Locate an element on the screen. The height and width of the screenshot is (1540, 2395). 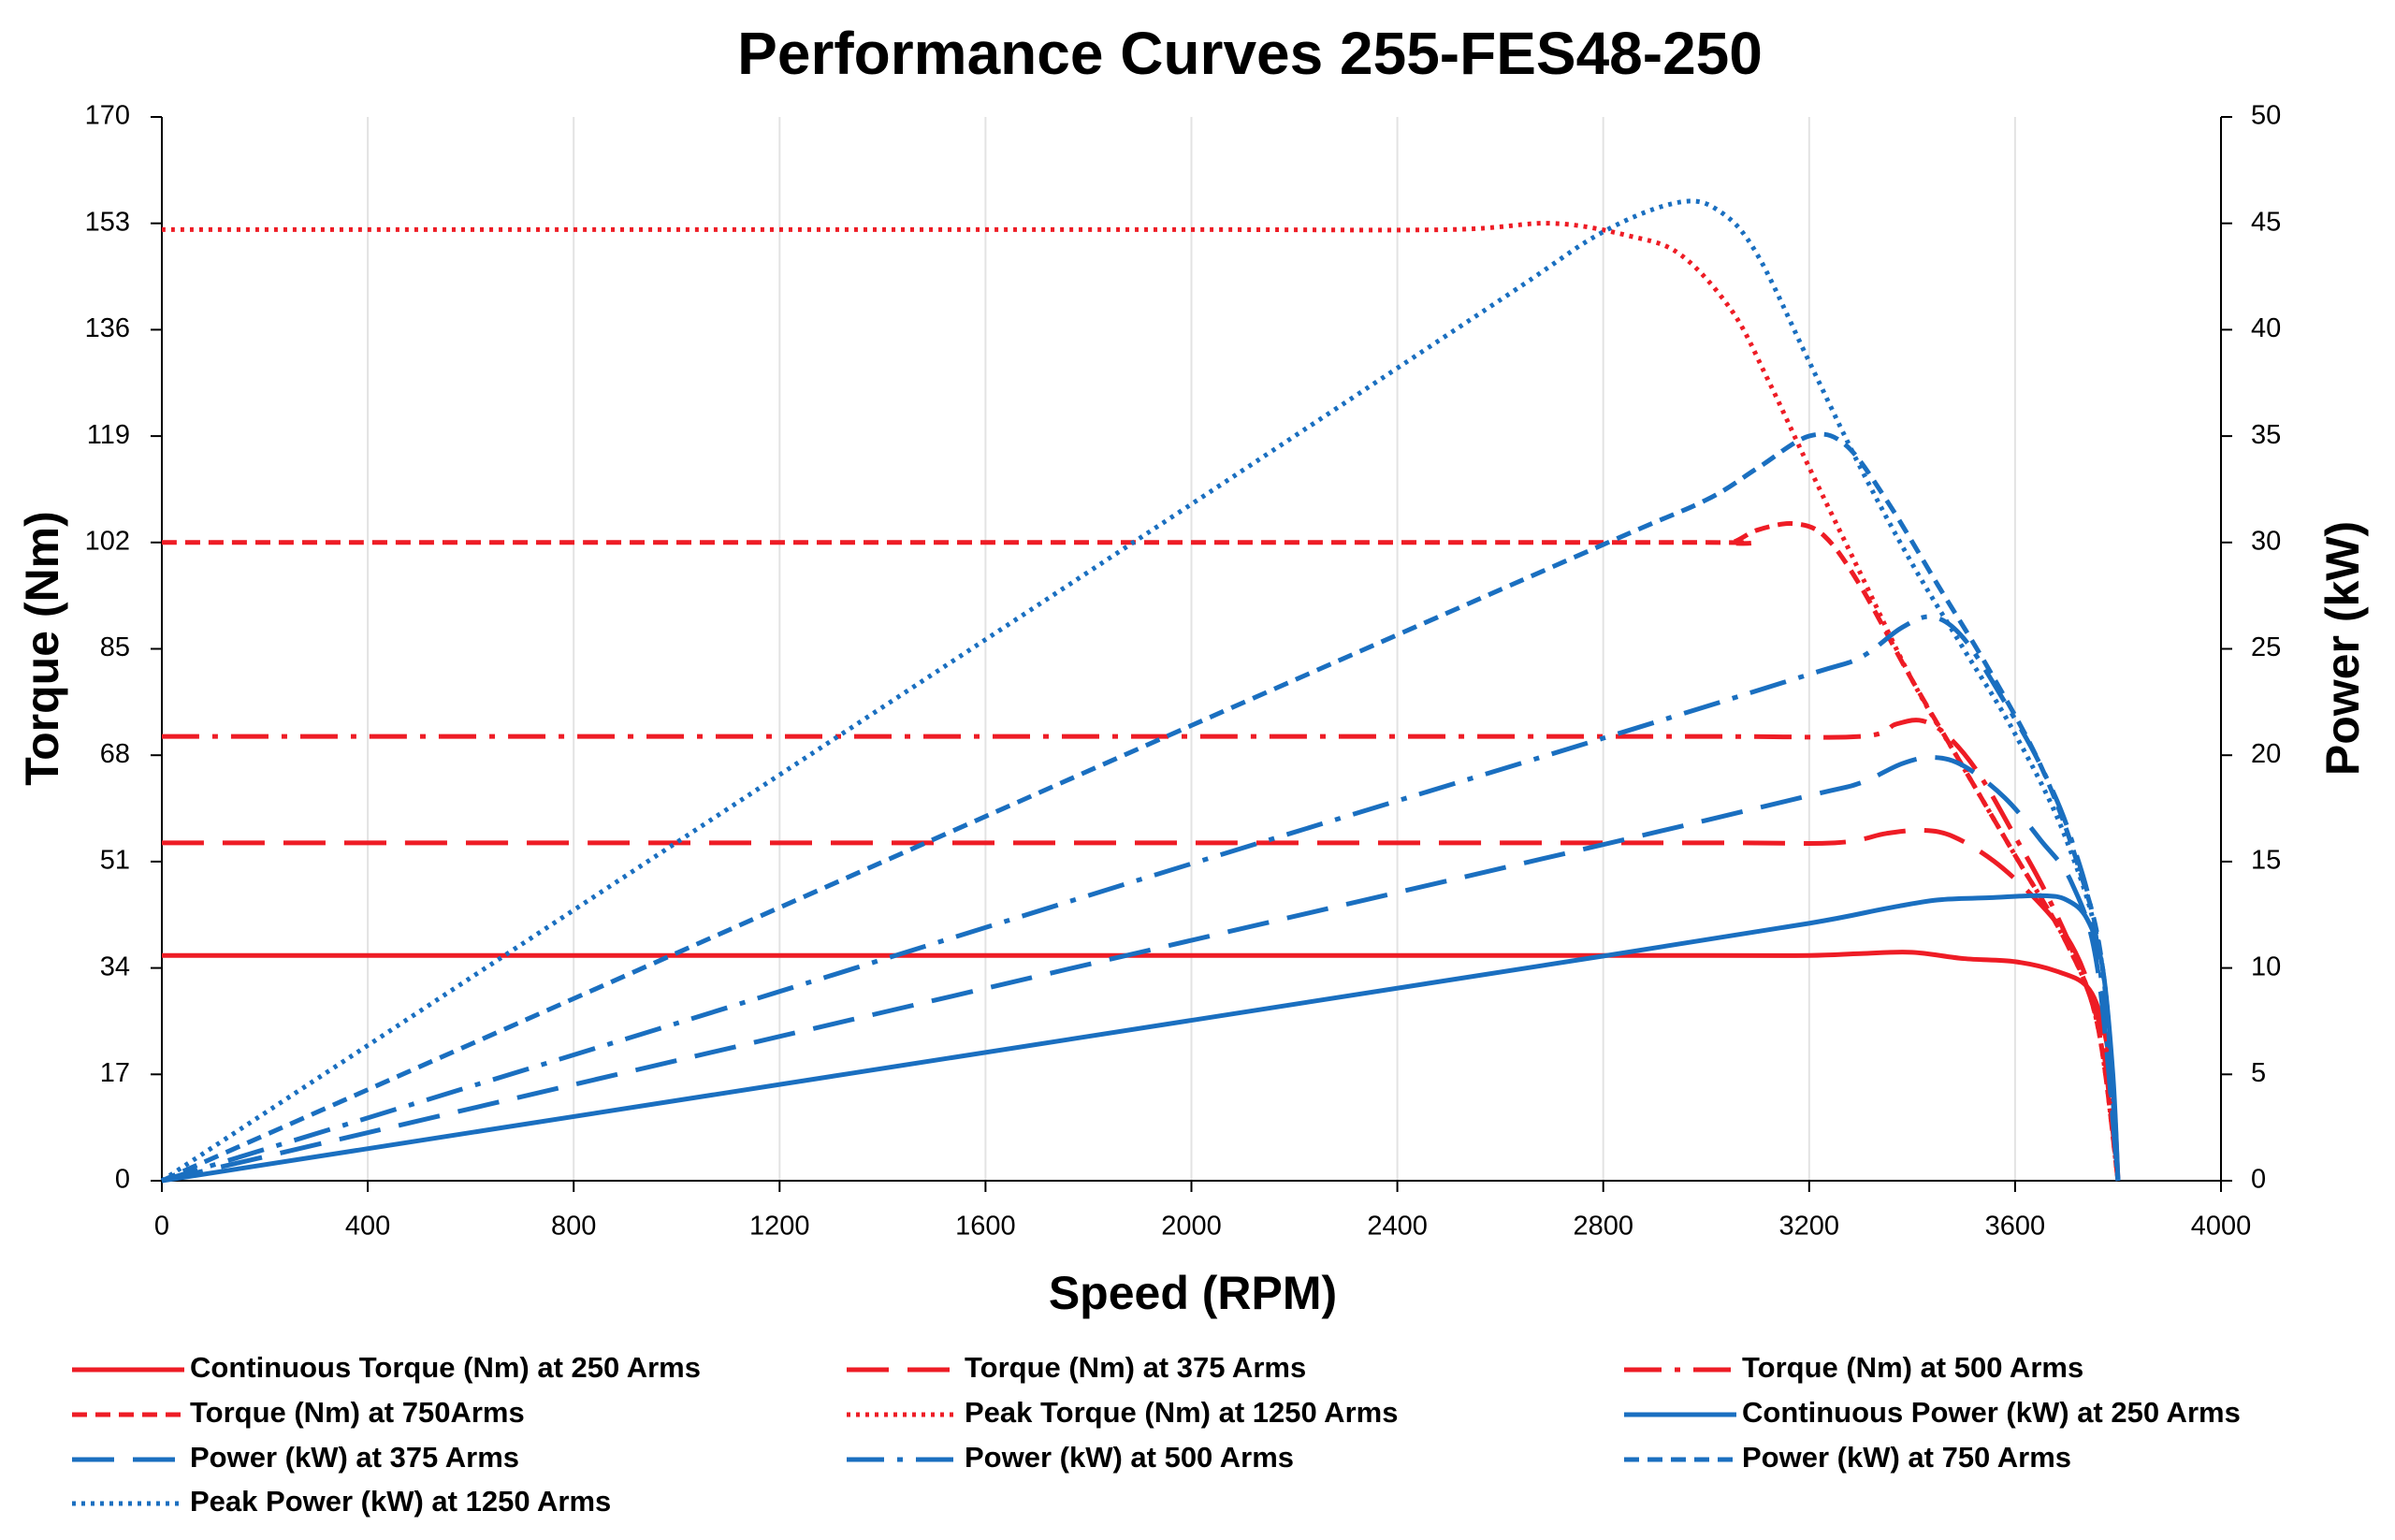
y2-tick-label: 35 is located at coordinates (2266, 435).